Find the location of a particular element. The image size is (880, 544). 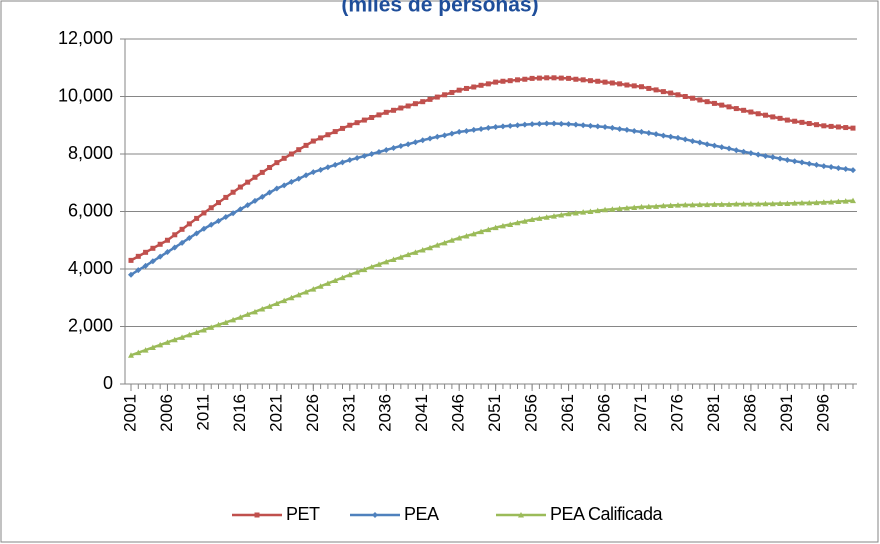

x-tick-label: 2041 is located at coordinates (421, 413).